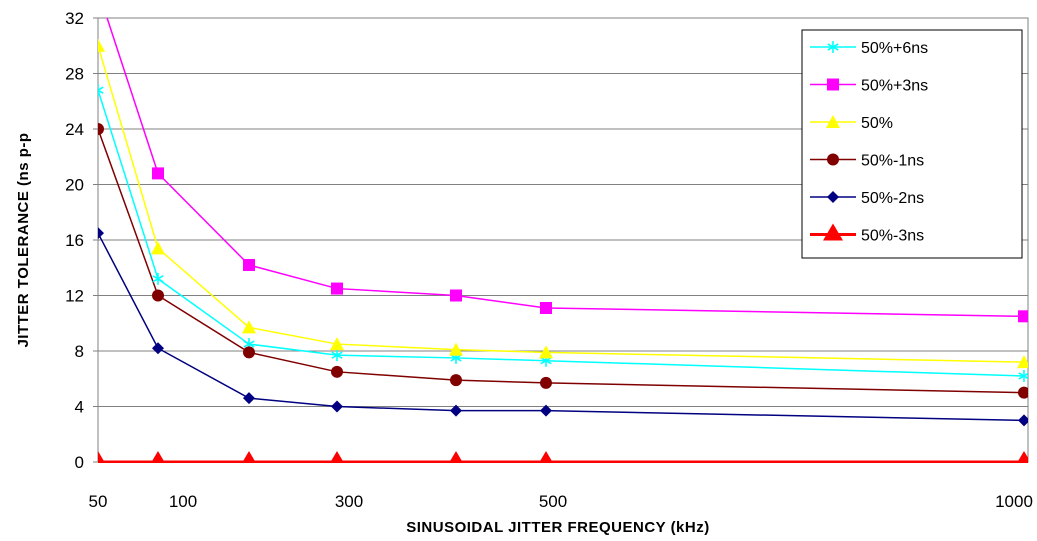 Image resolution: width=1037 pixels, height=541 pixels. Describe the element at coordinates (851, 123) in the screenshot. I see `legend-item: 50%` at that location.